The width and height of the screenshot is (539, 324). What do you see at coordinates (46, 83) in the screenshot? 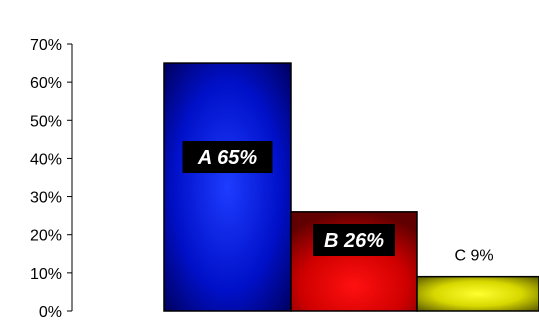
I see `y-tick-label: 60%` at bounding box center [46, 83].